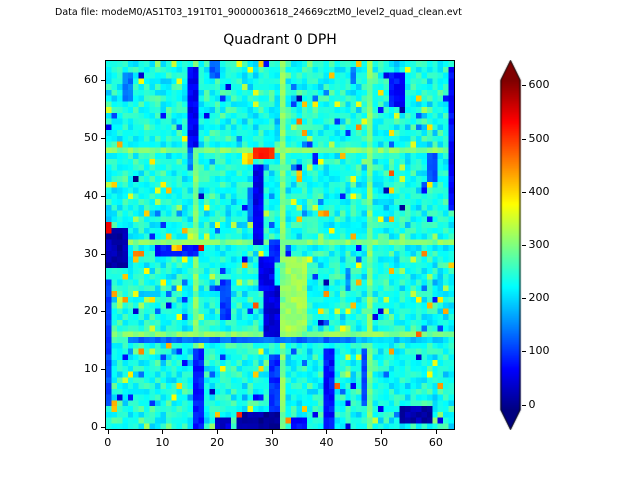  What do you see at coordinates (539, 138) in the screenshot?
I see `colorbar-tick-label: 500` at bounding box center [539, 138].